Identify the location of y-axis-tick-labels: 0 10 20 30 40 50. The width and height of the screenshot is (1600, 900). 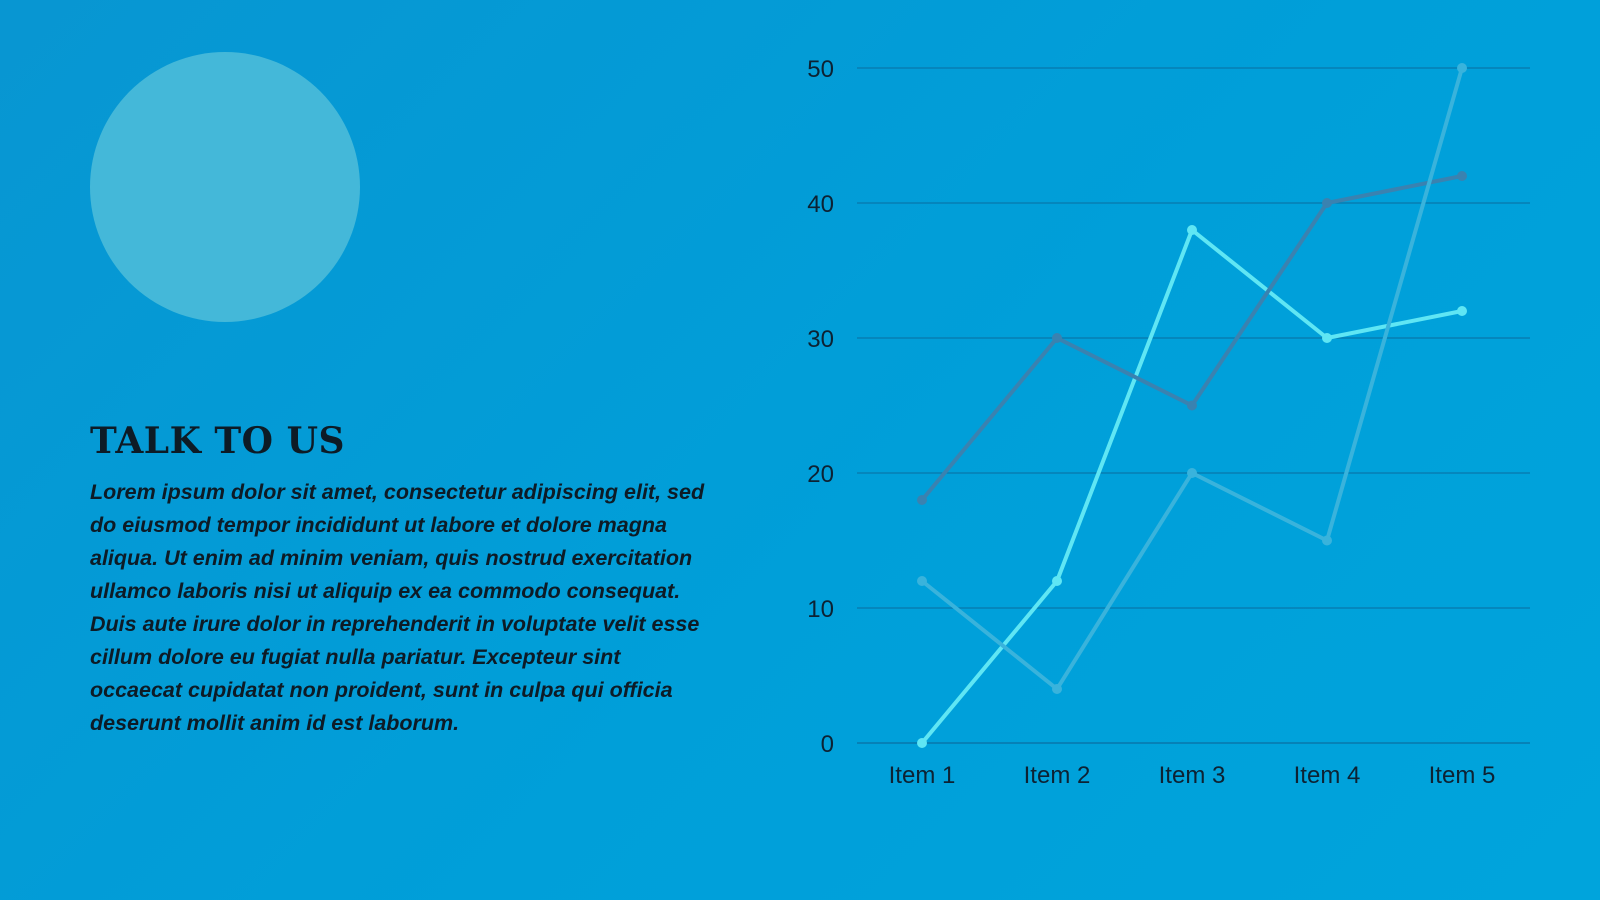
(820, 407).